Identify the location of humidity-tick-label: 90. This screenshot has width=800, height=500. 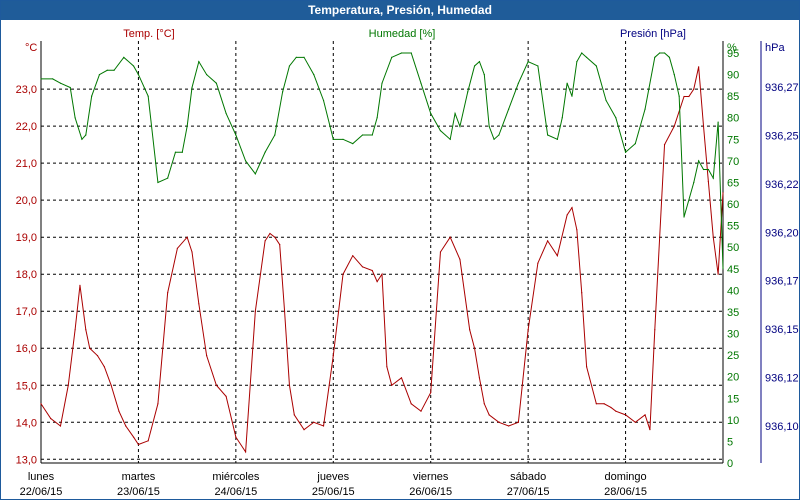
(733, 76).